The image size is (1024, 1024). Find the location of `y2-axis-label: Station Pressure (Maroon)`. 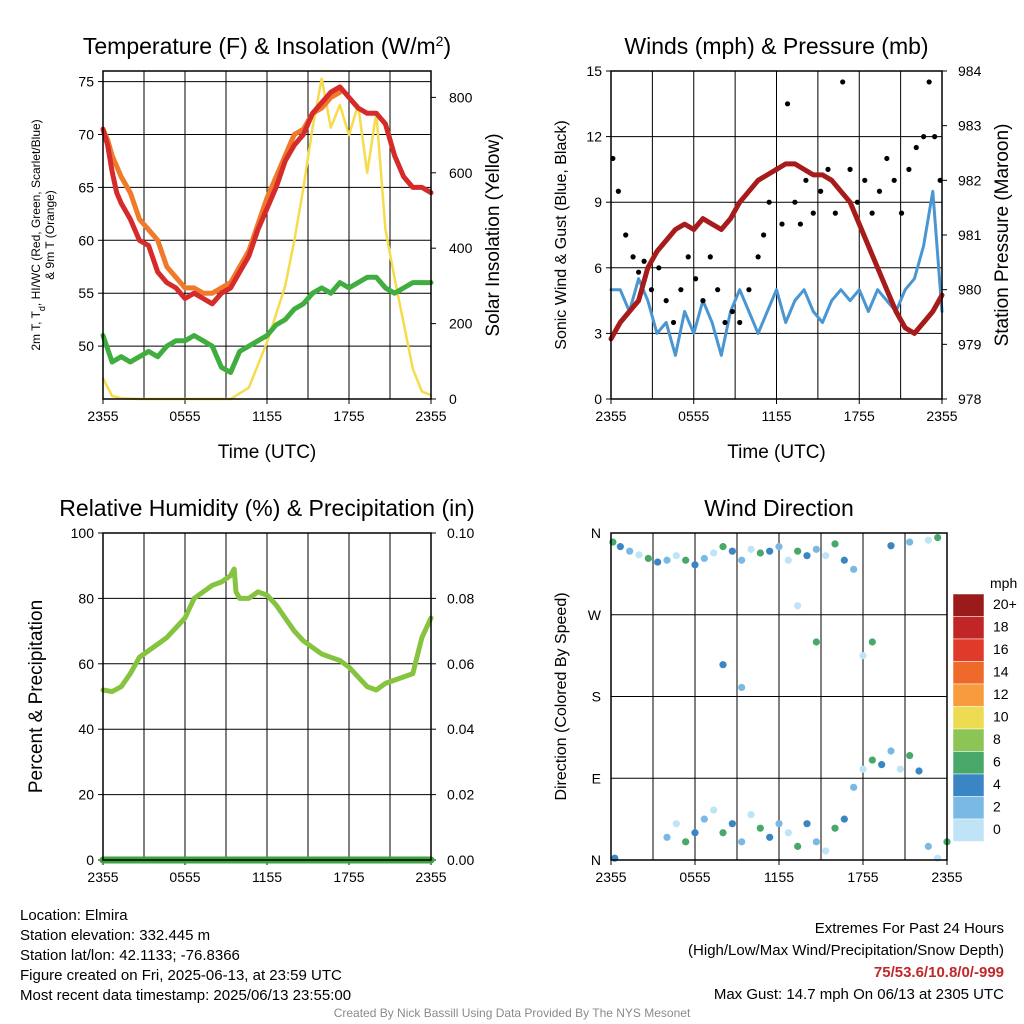

y2-axis-label: Station Pressure (Maroon) is located at coordinates (1002, 235).